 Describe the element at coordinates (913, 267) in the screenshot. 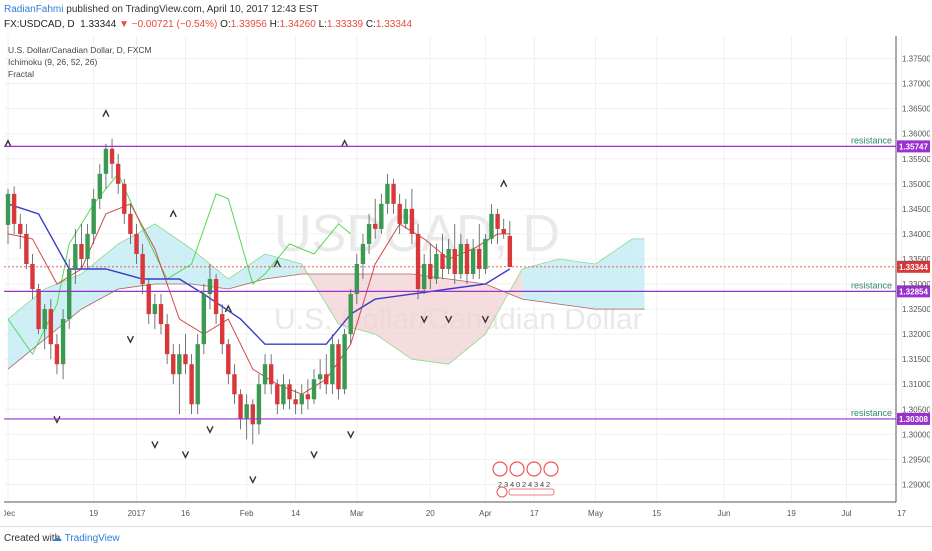

I see `last-price-value: 1.33344` at that location.